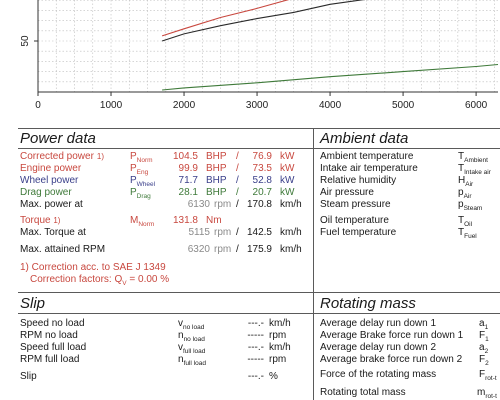 Image resolution: width=500 pixels, height=400 pixels. What do you see at coordinates (484, 348) in the screenshot?
I see `rotating-row-symbol: a2` at bounding box center [484, 348].